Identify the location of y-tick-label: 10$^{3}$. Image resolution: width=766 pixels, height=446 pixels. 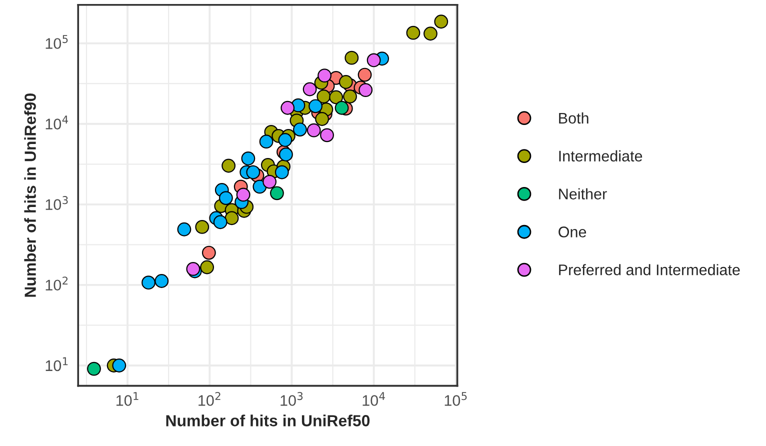
(57, 203).